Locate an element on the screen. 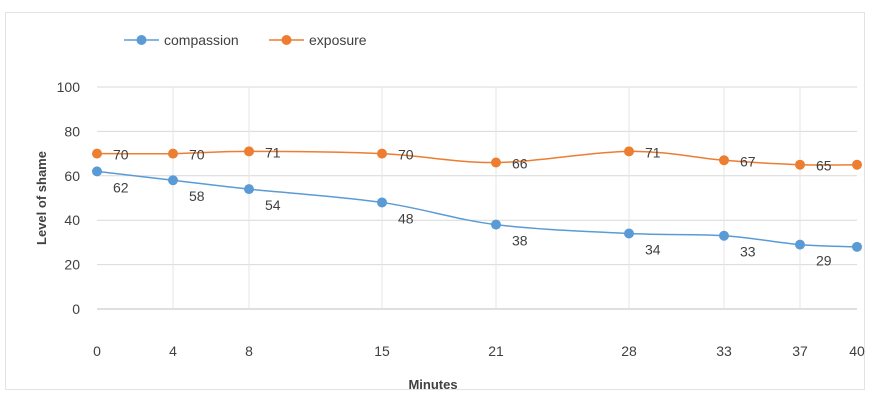 The image size is (869, 394). y-tick-label: 100 is located at coordinates (69, 87).